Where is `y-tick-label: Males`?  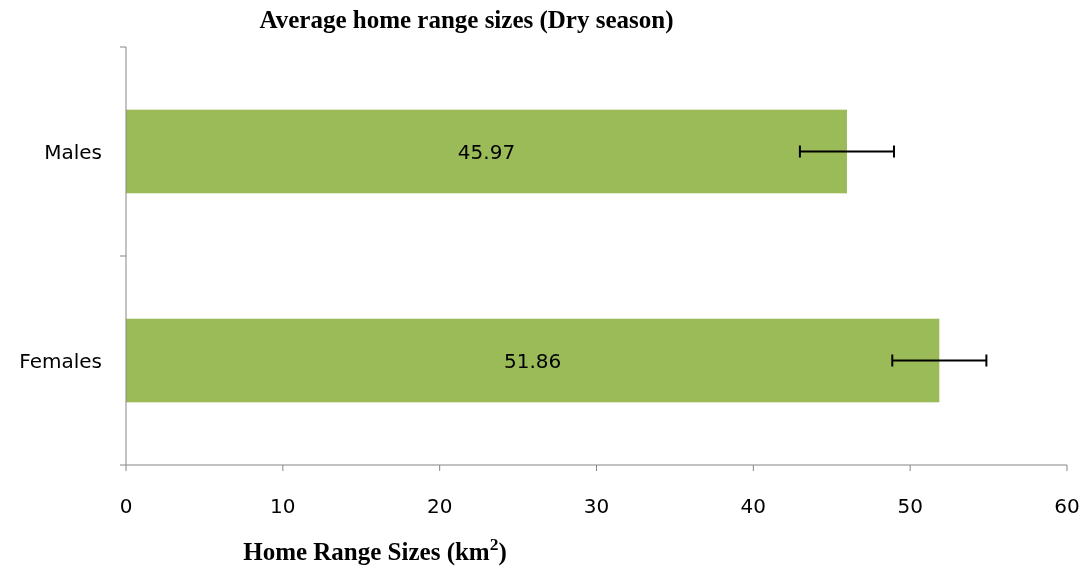 y-tick-label: Males is located at coordinates (73, 151).